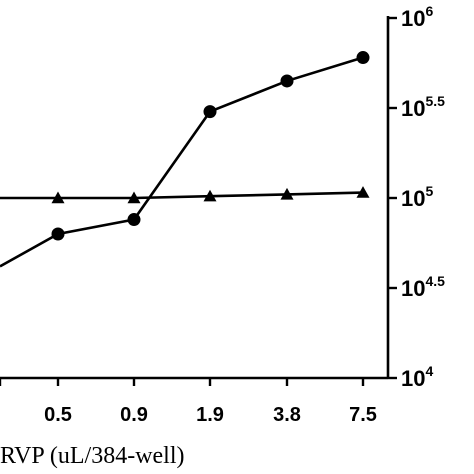  I want to click on y-tick-label: 10⁶, so click(417, 17).